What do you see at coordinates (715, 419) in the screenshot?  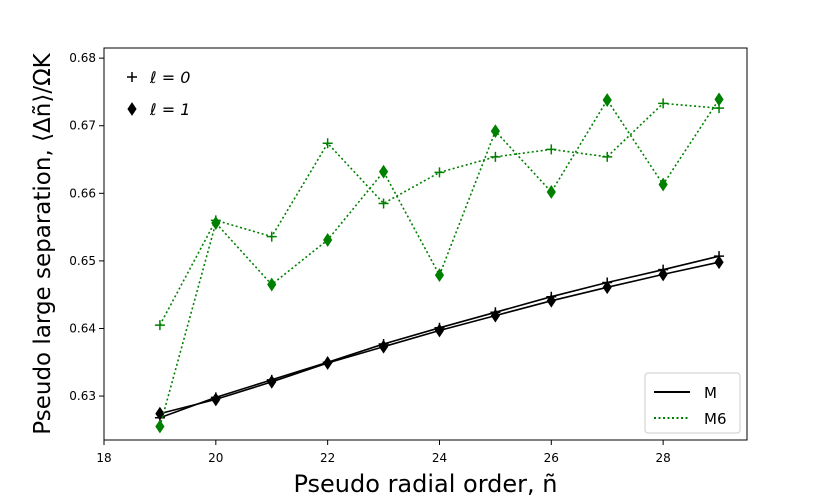 I see `legend-line-label: M6` at bounding box center [715, 419].